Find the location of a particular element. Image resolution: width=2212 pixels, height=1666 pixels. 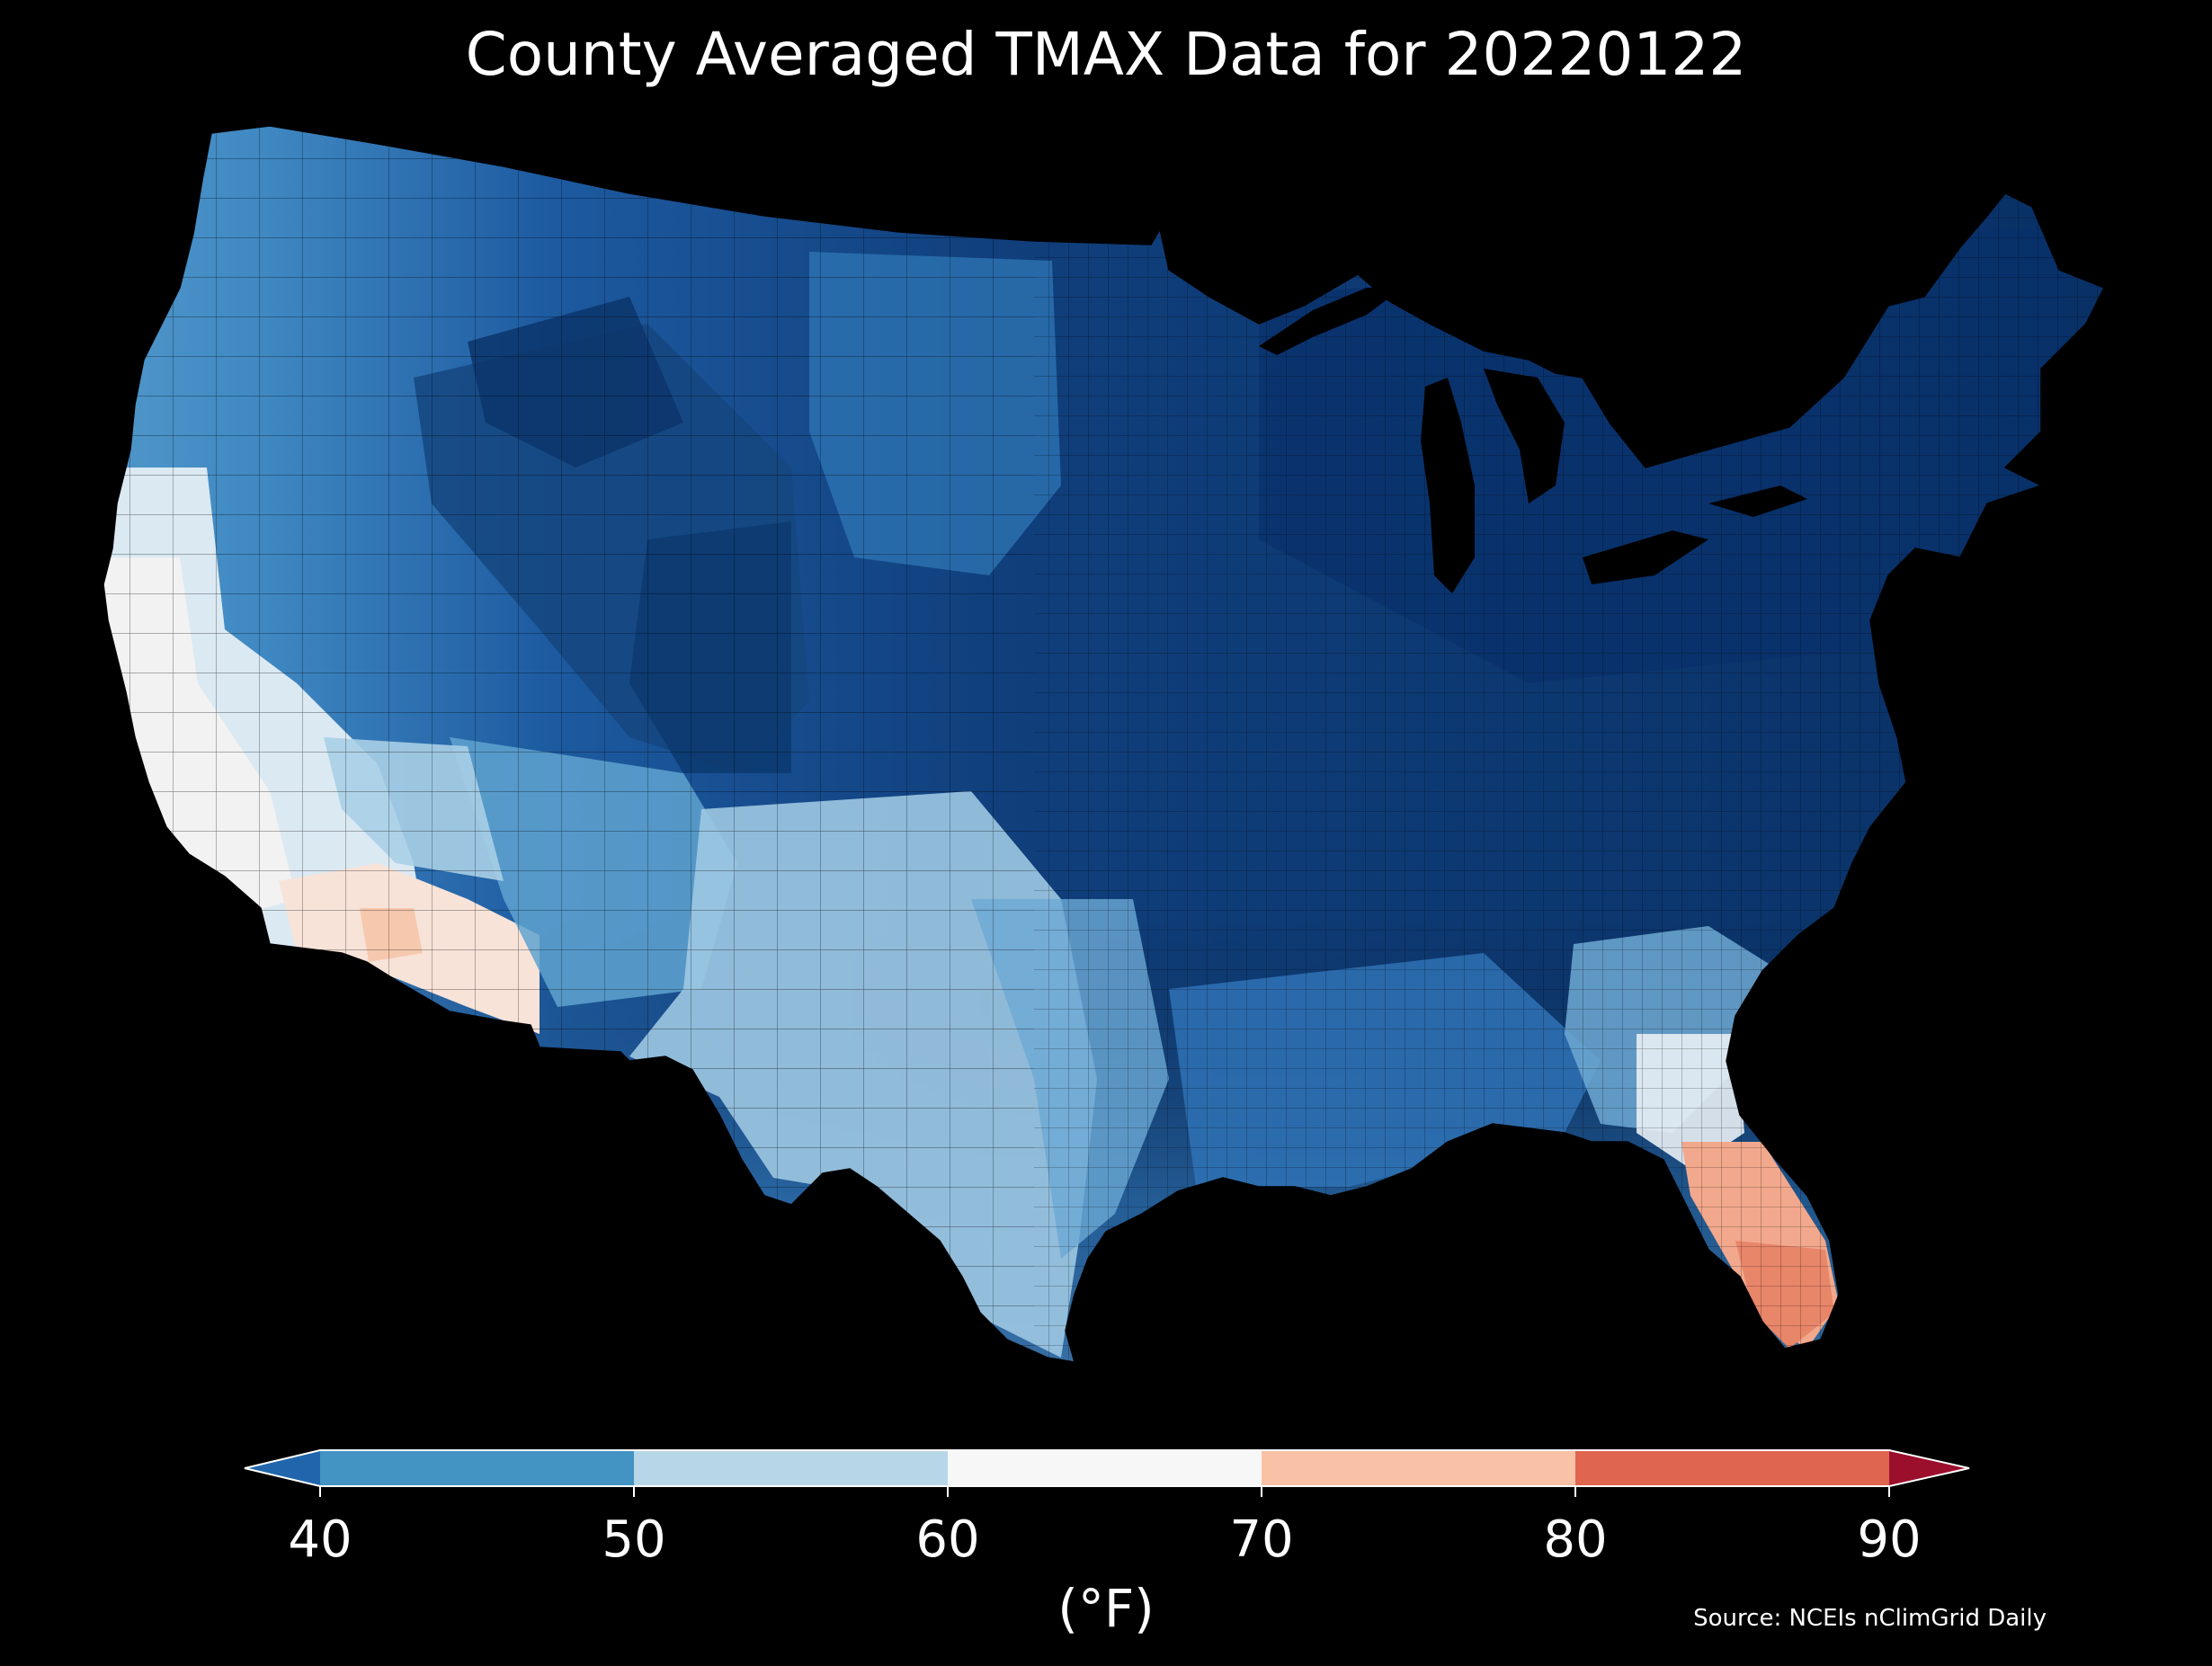

colorbar-tick-50: 50 is located at coordinates (634, 1540).